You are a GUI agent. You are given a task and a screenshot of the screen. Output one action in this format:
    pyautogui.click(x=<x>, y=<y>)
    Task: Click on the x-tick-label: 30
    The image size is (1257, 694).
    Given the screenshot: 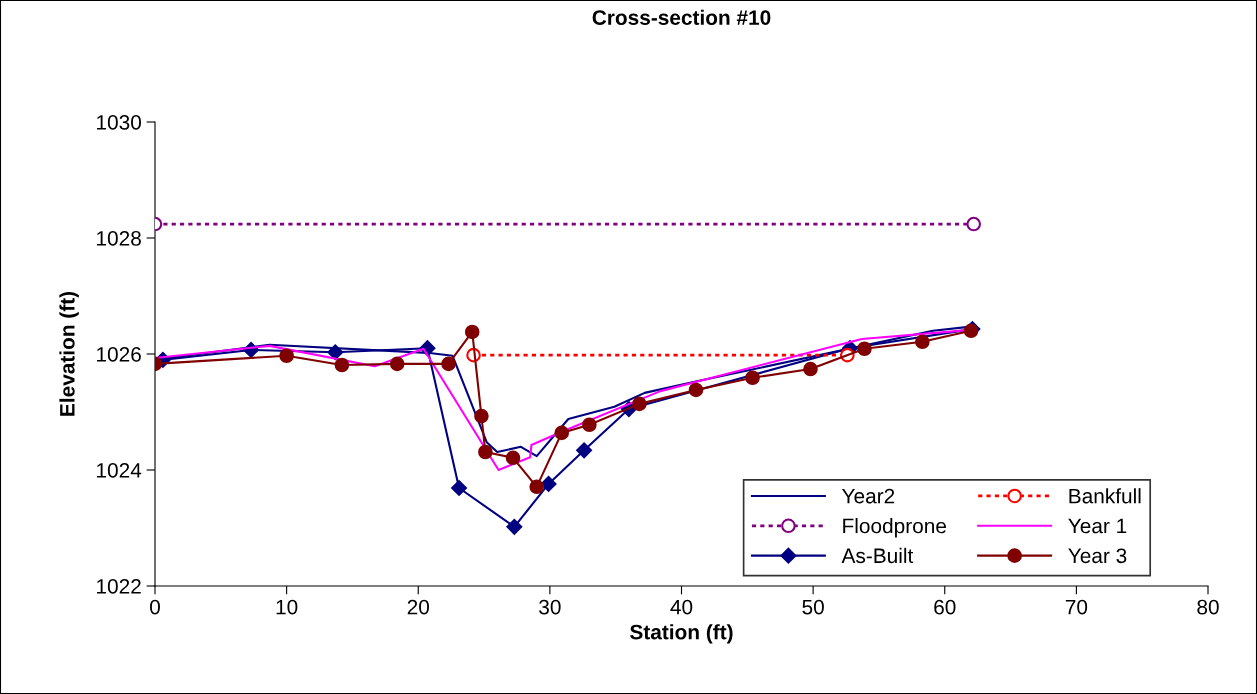 What is the action you would take?
    pyautogui.click(x=550, y=607)
    